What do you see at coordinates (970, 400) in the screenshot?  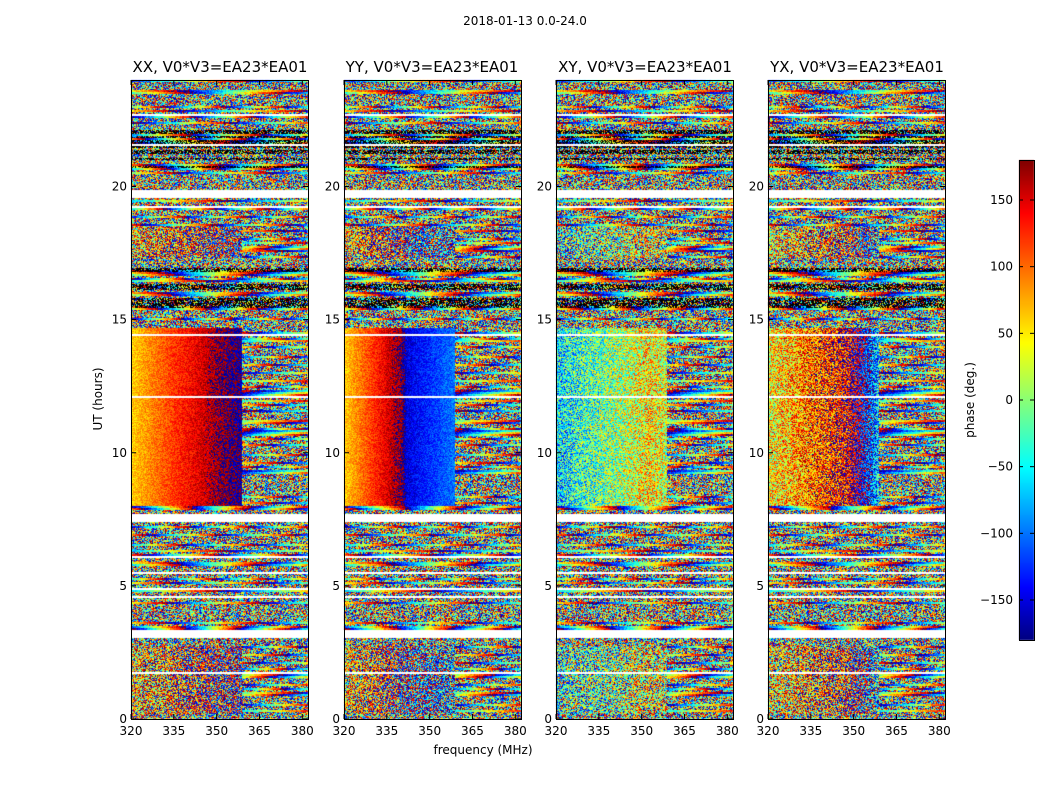 I see `colorbar-label: phase (deg.)` at bounding box center [970, 400].